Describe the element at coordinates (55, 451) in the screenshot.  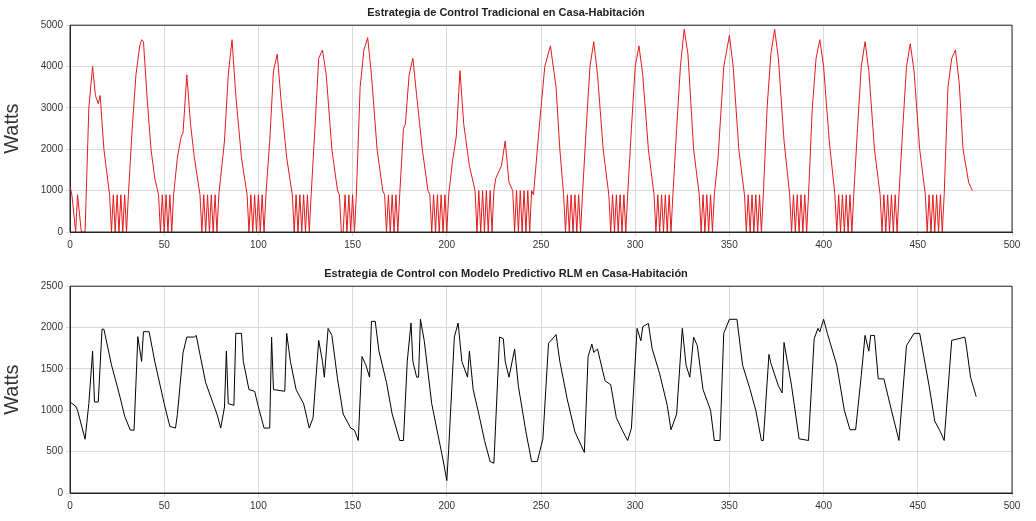
I see `y-tick-label: 500` at that location.